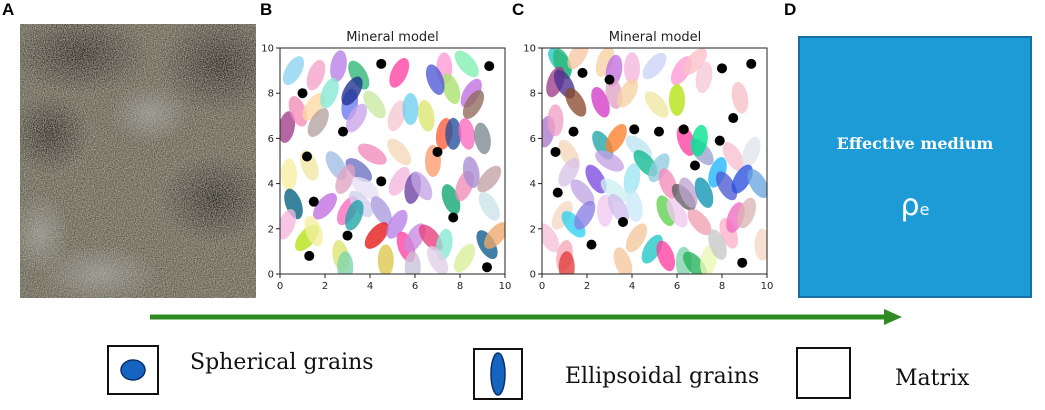 This screenshot has width=1045, height=410. I want to click on plot-c-ytick-label: 10, so click(529, 49).